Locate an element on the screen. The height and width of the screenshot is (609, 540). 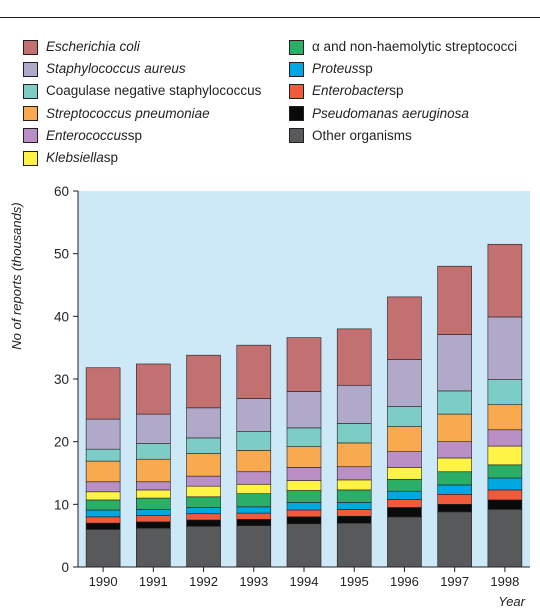
legend-label: Escherichia coli is located at coordinates (93, 47).